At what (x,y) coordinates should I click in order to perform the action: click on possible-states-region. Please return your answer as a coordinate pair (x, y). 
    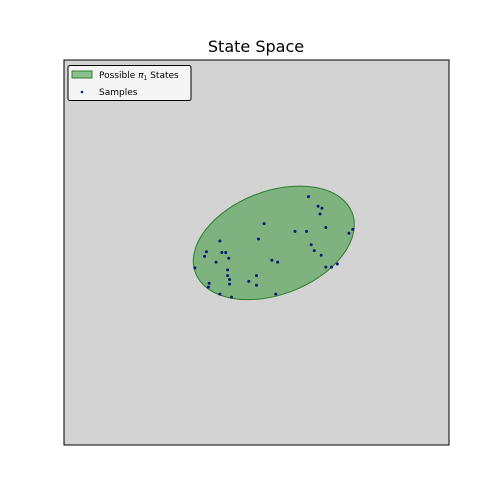
    Looking at the image, I should click on (273, 243).